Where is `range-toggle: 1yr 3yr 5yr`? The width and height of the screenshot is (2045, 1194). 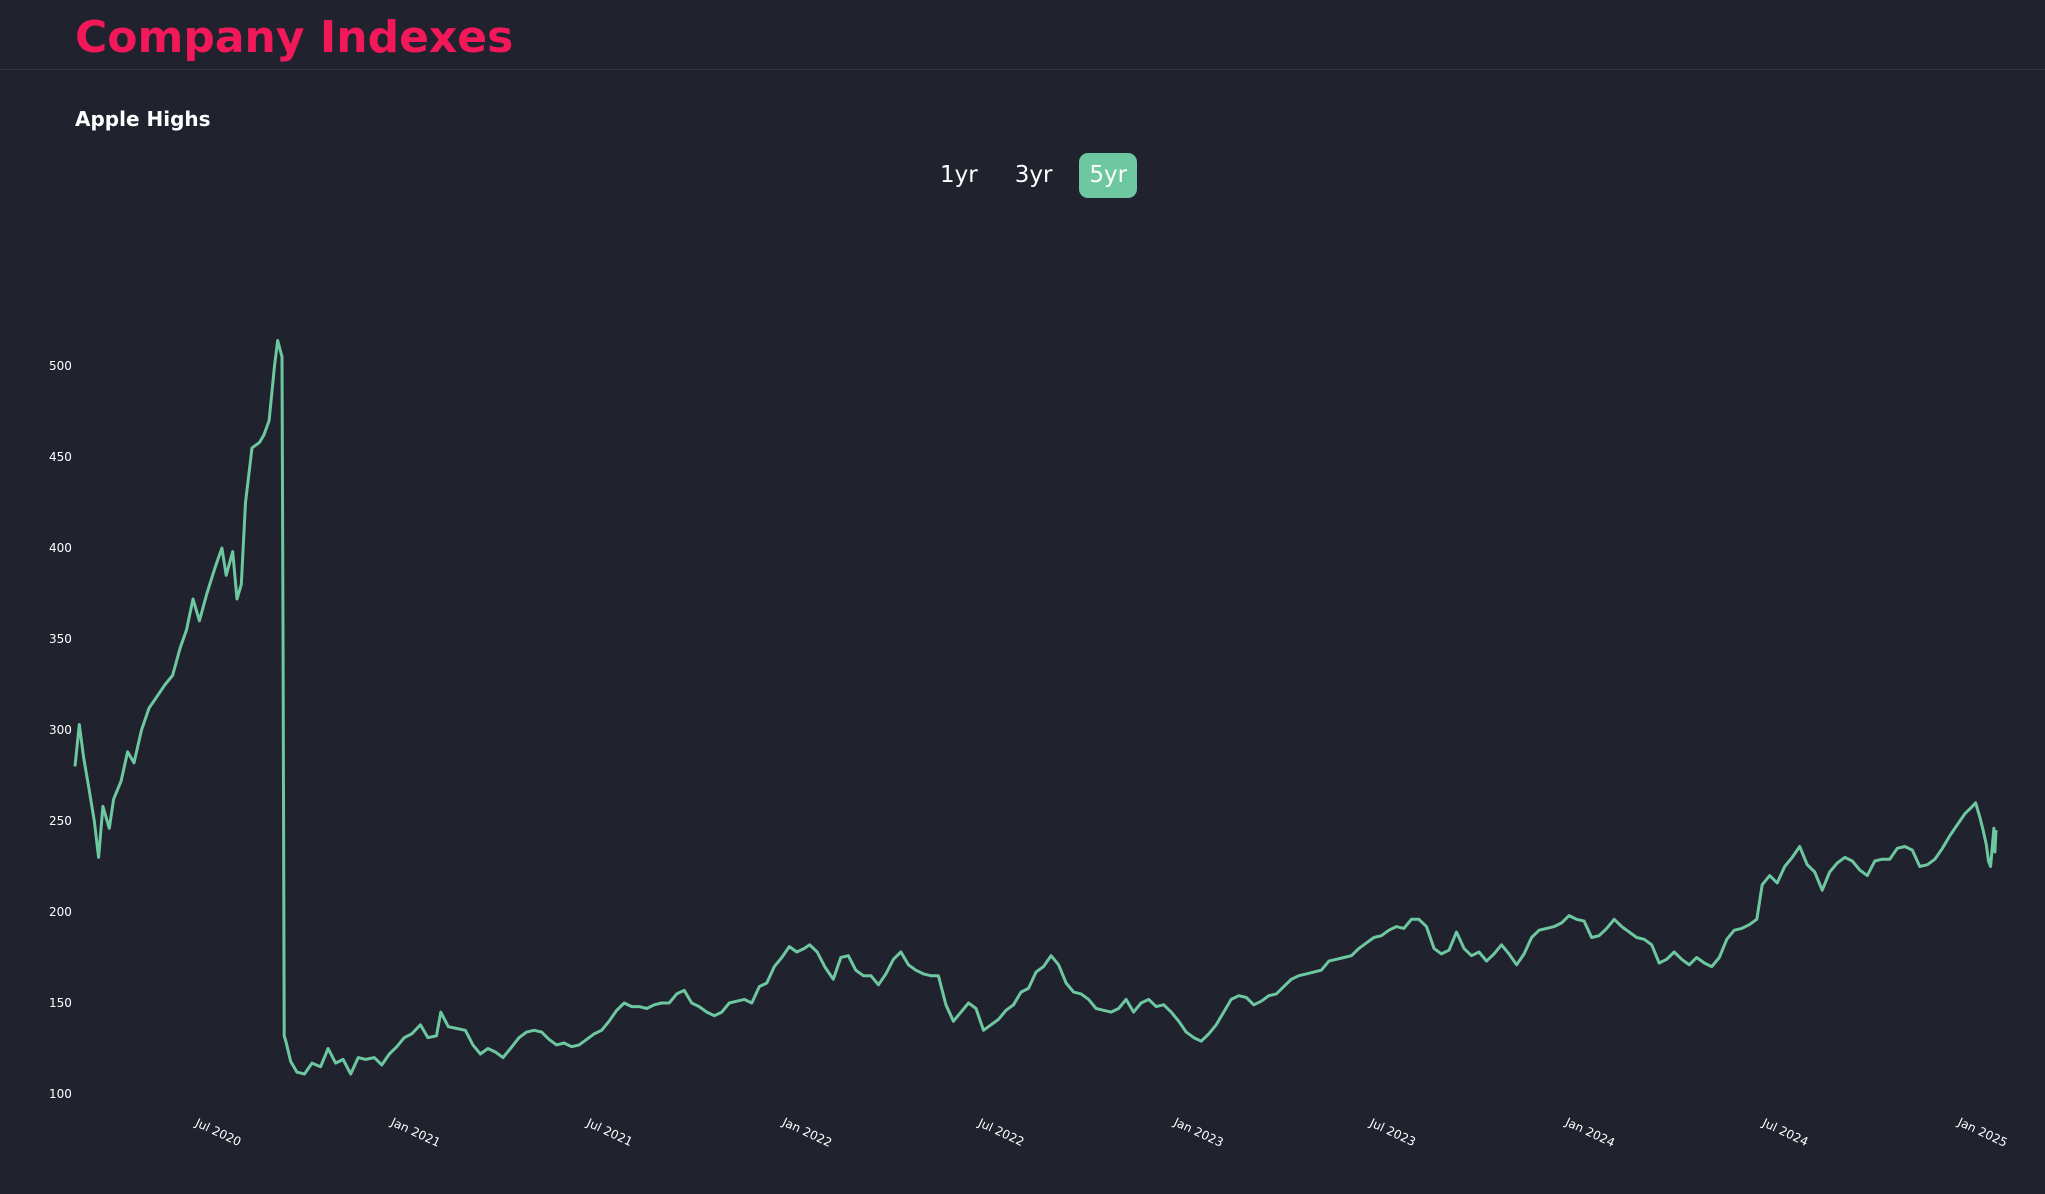 range-toggle: 1yr 3yr 5yr is located at coordinates (1034, 175).